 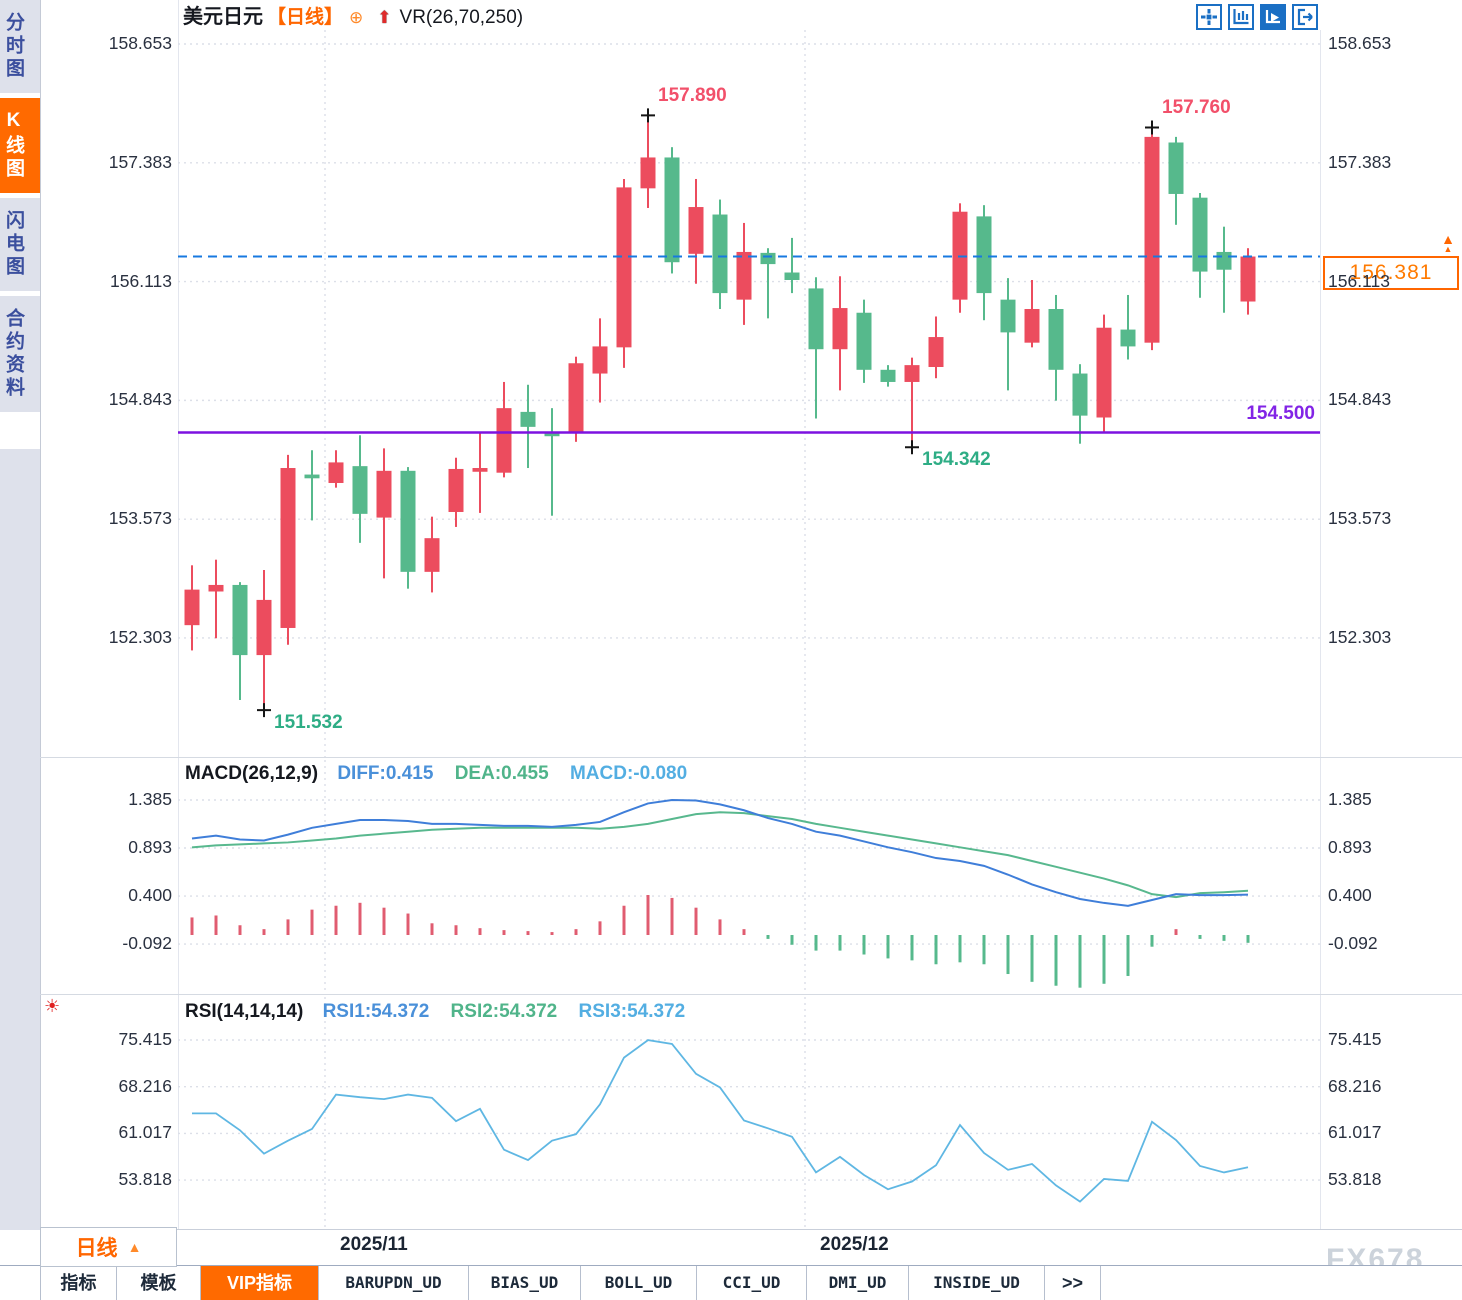 I want to click on crosshair-icon, so click(x=1209, y=17).